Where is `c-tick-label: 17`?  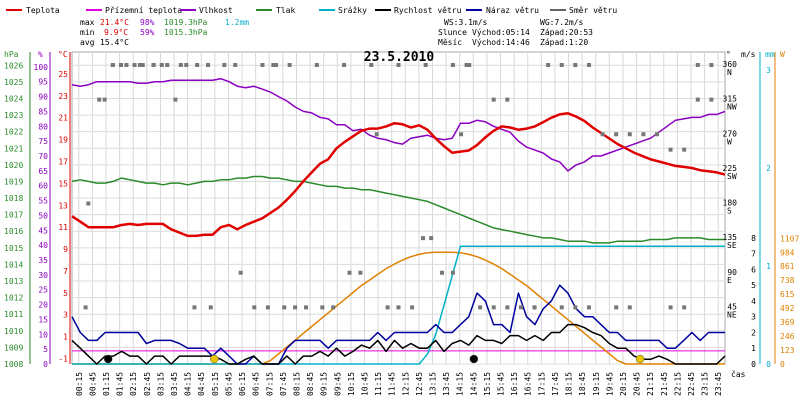 c-tick-label: 17 is located at coordinates (63, 161).